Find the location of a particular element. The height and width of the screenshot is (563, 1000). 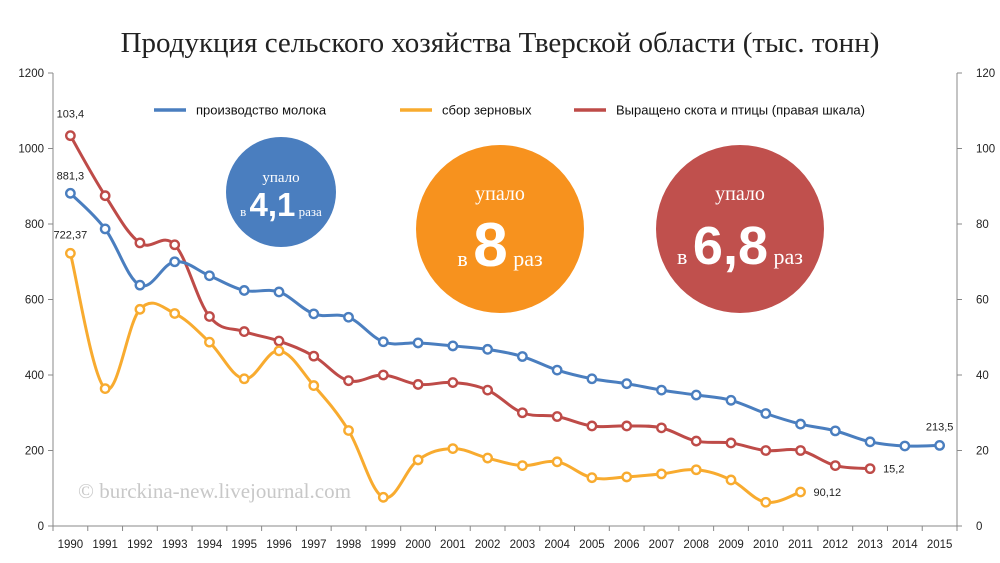

bubble-main-text: в 6,8 раз is located at coordinates (740, 246).